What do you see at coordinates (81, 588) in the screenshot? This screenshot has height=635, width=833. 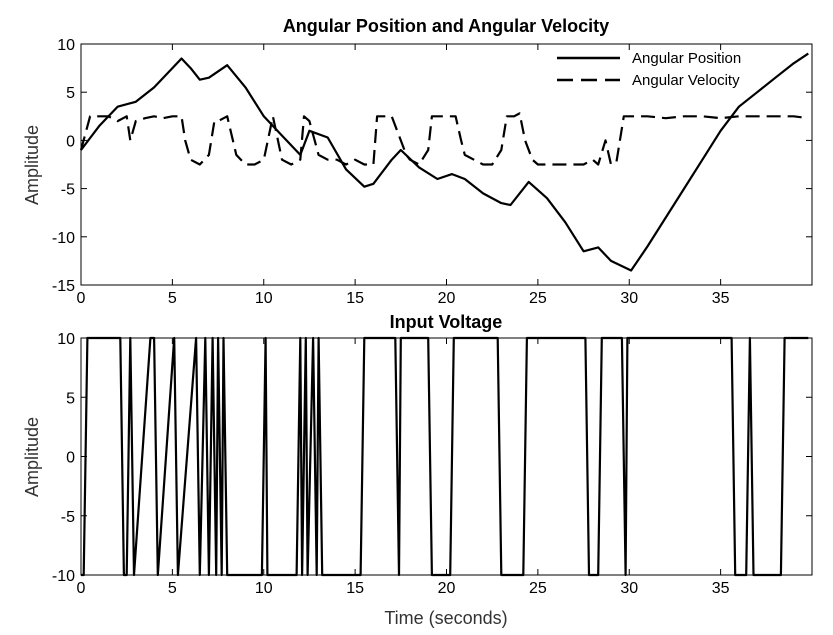 I see `bottom-x-tick-label: 0` at bounding box center [81, 588].